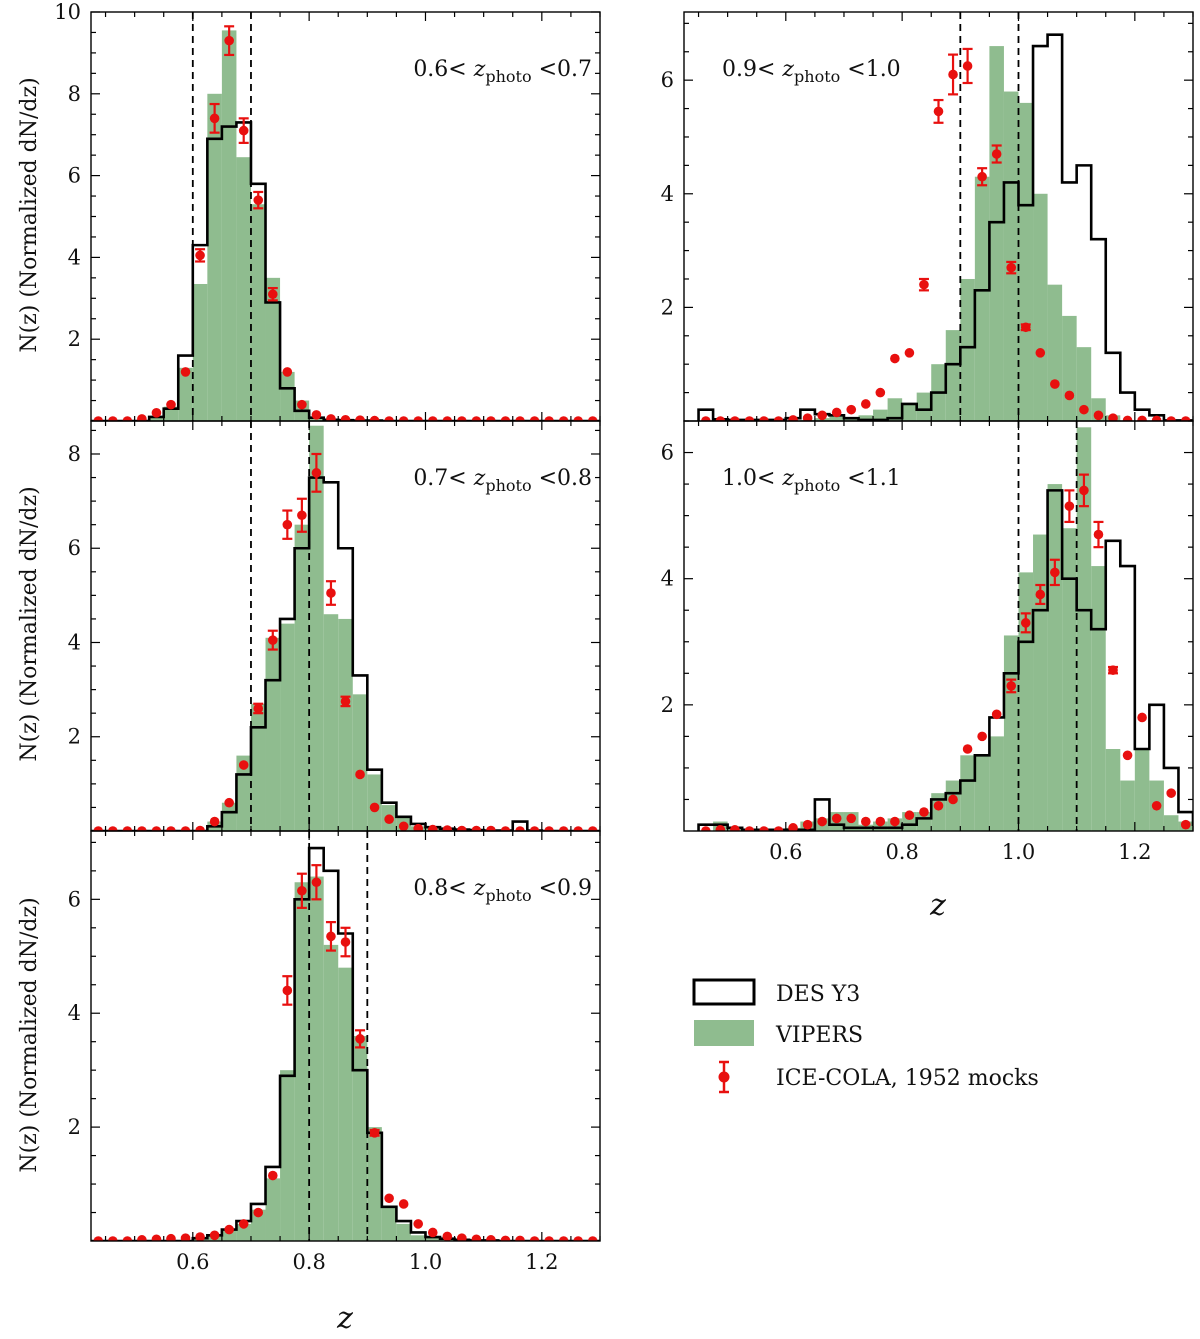 Image resolution: width=1200 pixels, height=1339 pixels. Describe the element at coordinates (811, 71) in the screenshot. I see `panel-annotation: 0.9< zphoto <1.0` at that location.